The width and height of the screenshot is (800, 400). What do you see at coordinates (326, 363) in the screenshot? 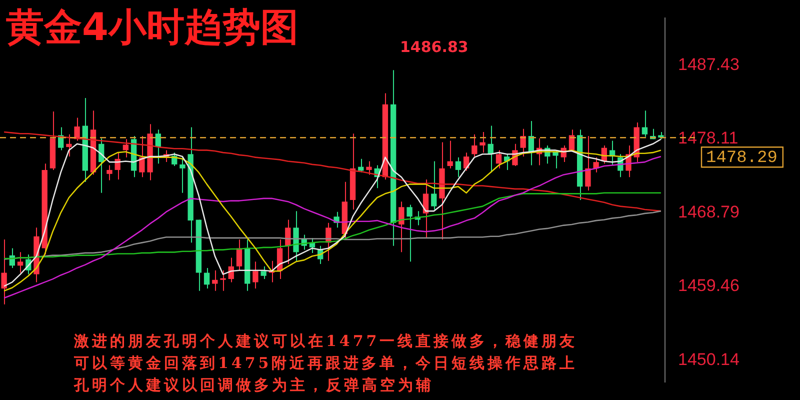
I see `annotation: 可以等黄金回落到1475附近再跟进多单，今日短线操作思路上` at bounding box center [326, 363].